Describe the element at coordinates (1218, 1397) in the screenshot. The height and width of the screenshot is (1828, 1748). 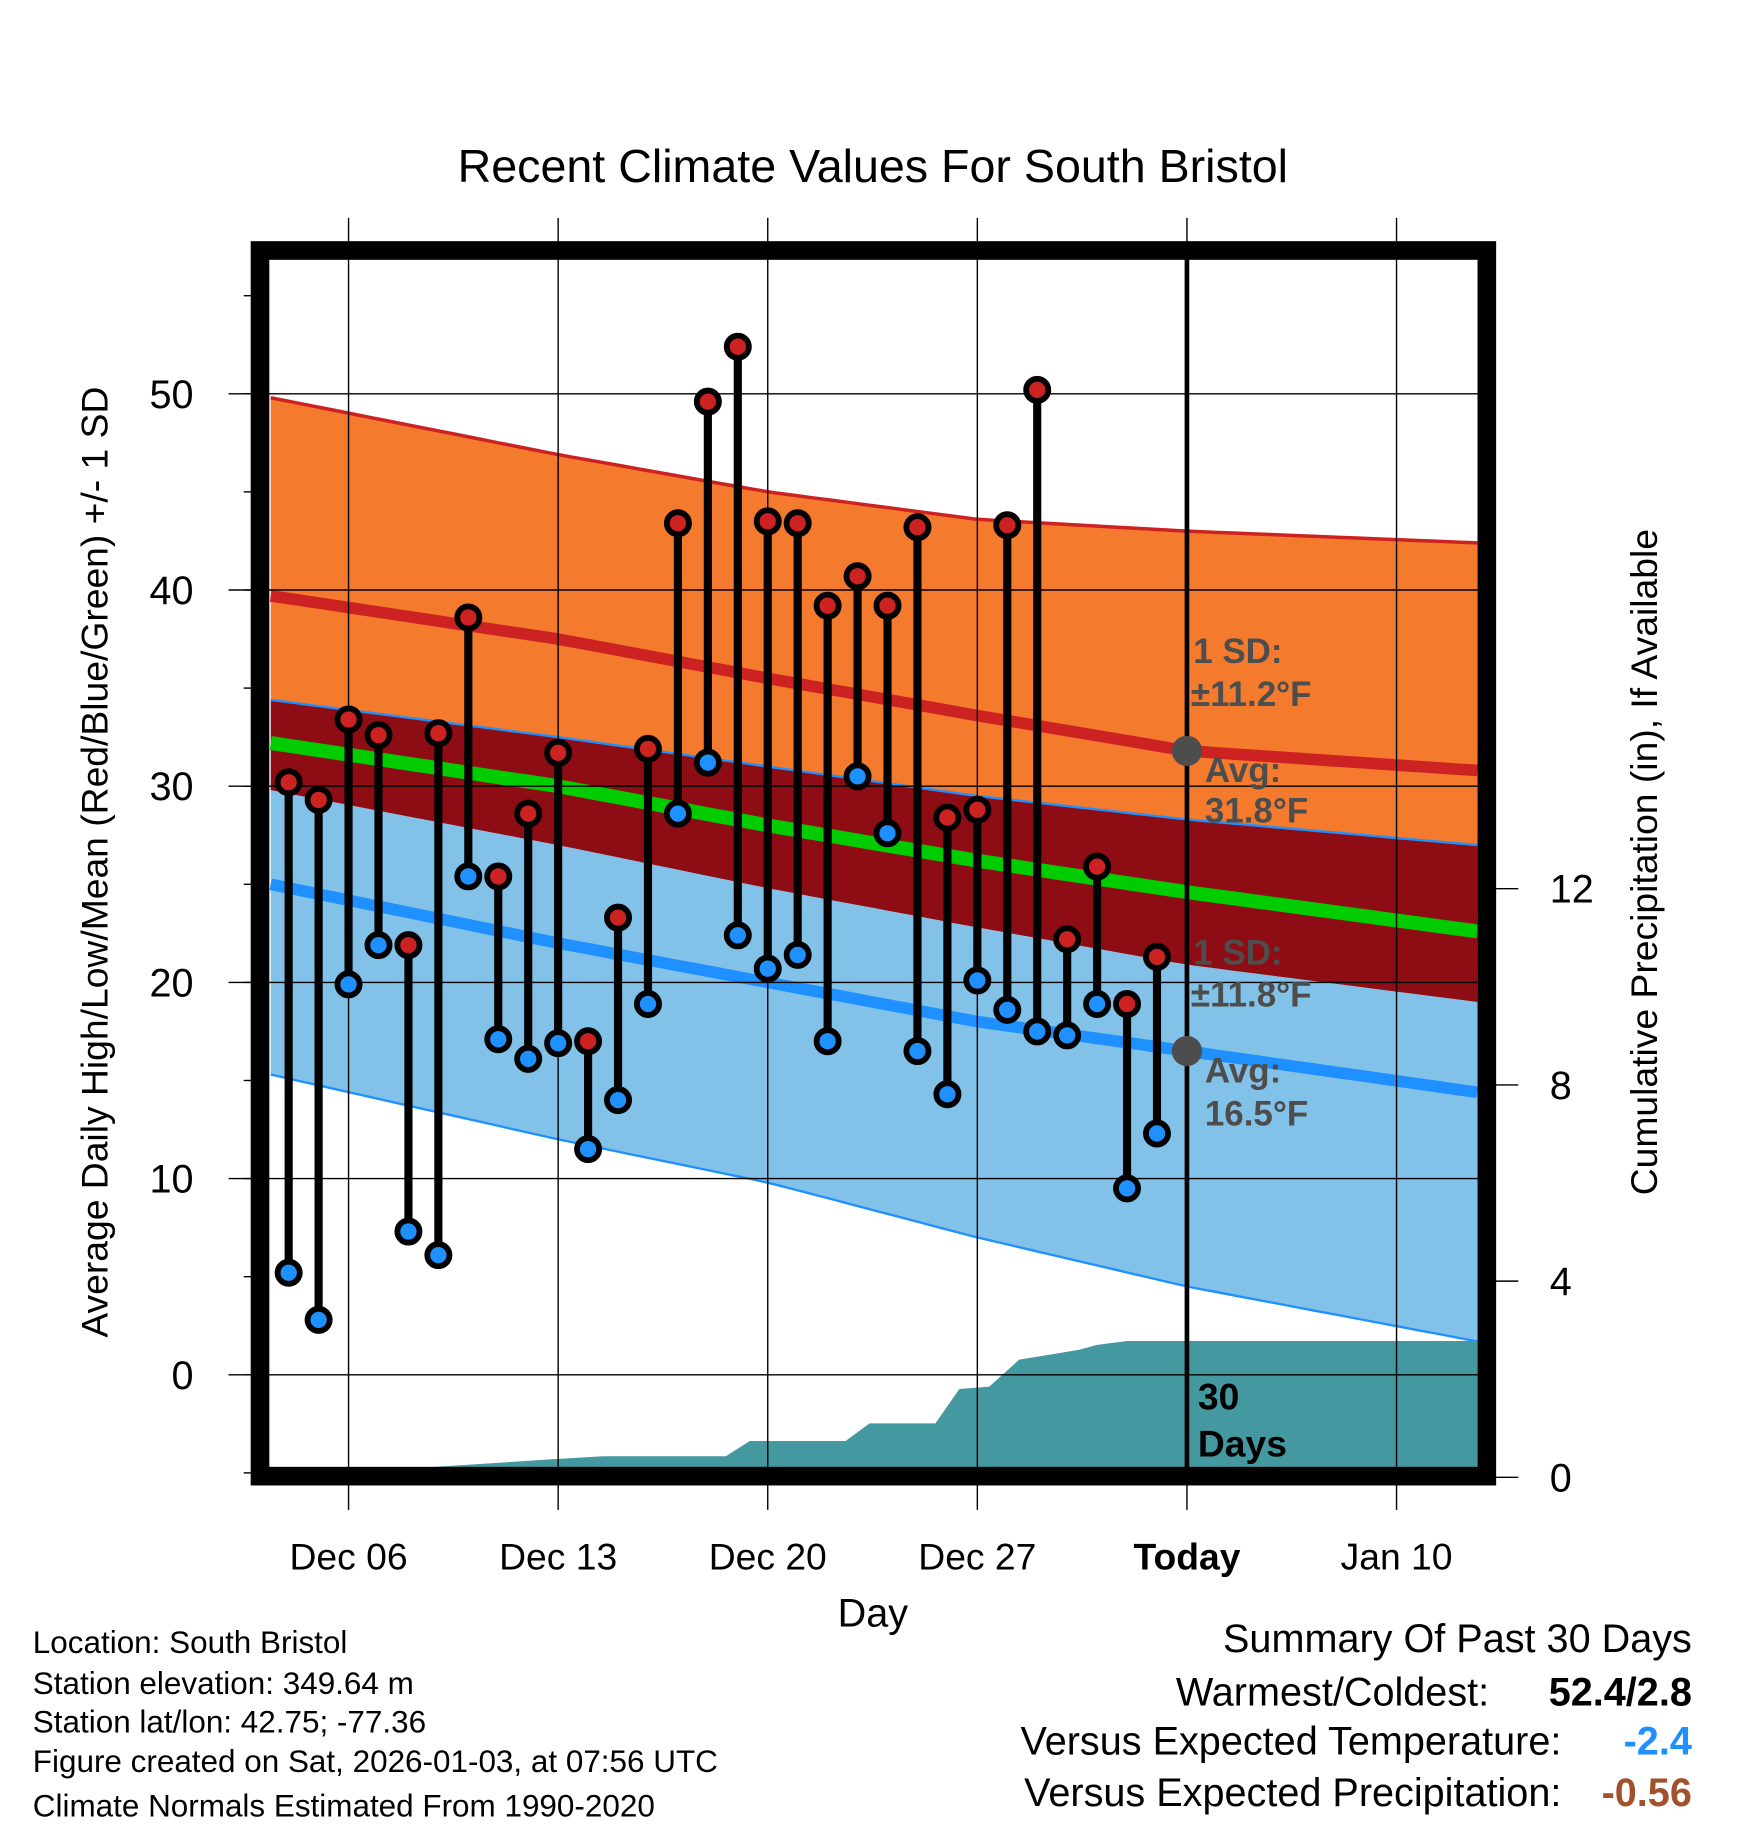
I see `period-count: 30` at that location.